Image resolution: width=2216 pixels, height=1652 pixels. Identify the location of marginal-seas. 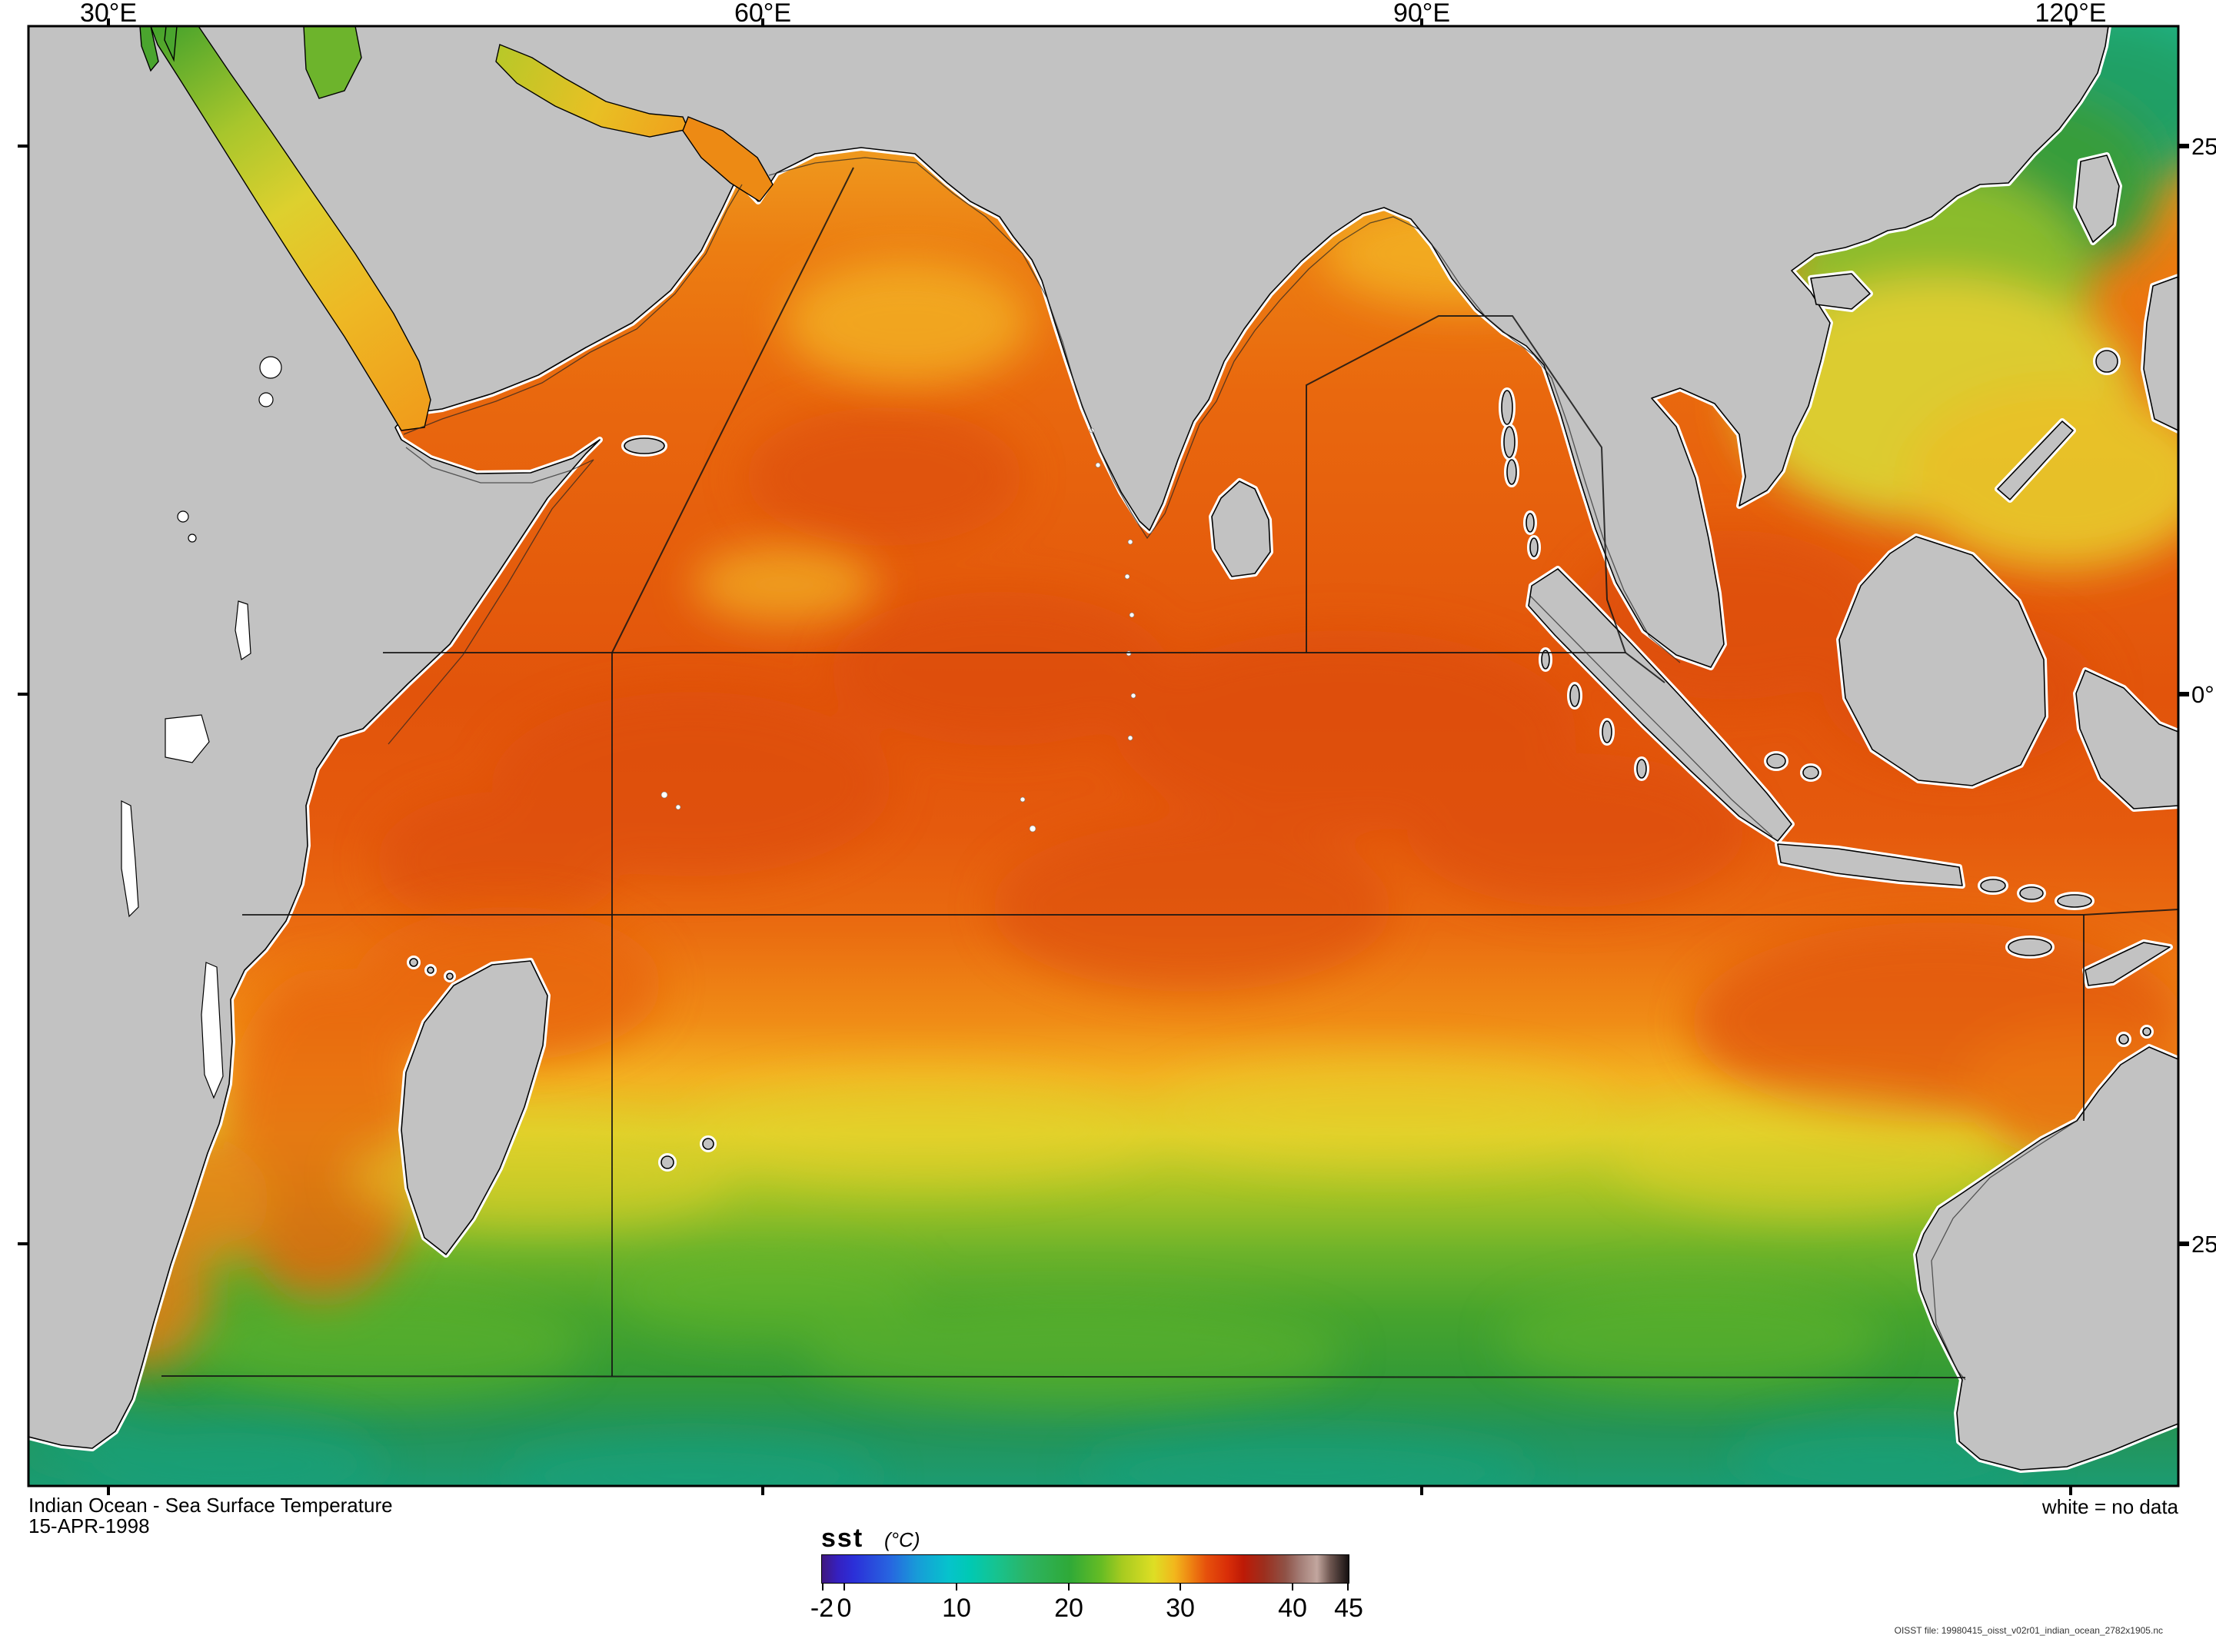
(457, 229).